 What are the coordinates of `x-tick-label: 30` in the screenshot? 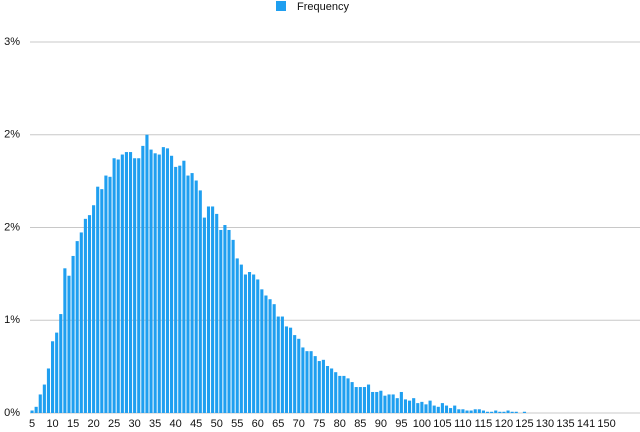 It's located at (135, 424).